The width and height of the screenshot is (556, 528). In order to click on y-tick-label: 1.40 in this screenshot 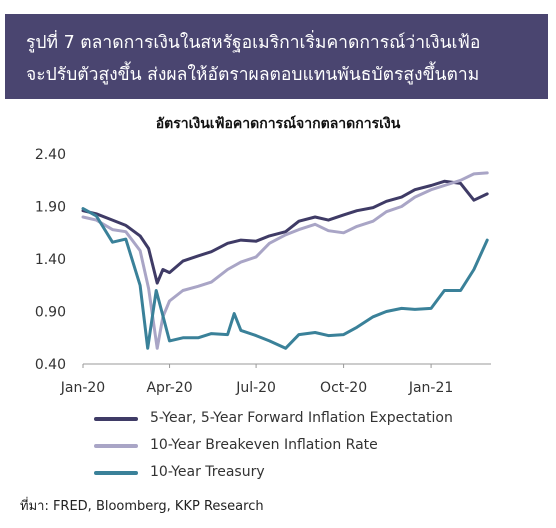, I will do `click(50, 260)`.